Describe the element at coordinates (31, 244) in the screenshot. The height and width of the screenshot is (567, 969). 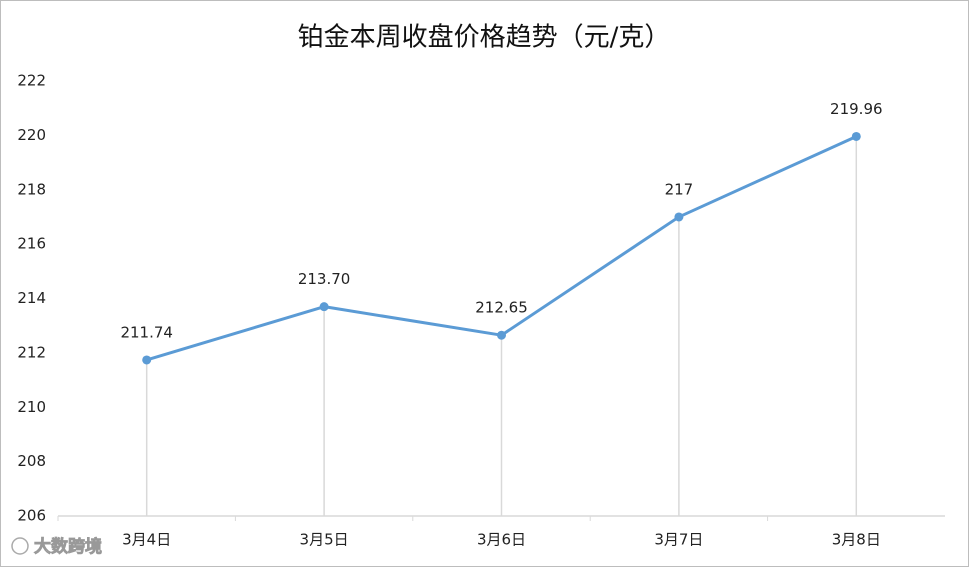
I see `y-tick-label: 216` at that location.